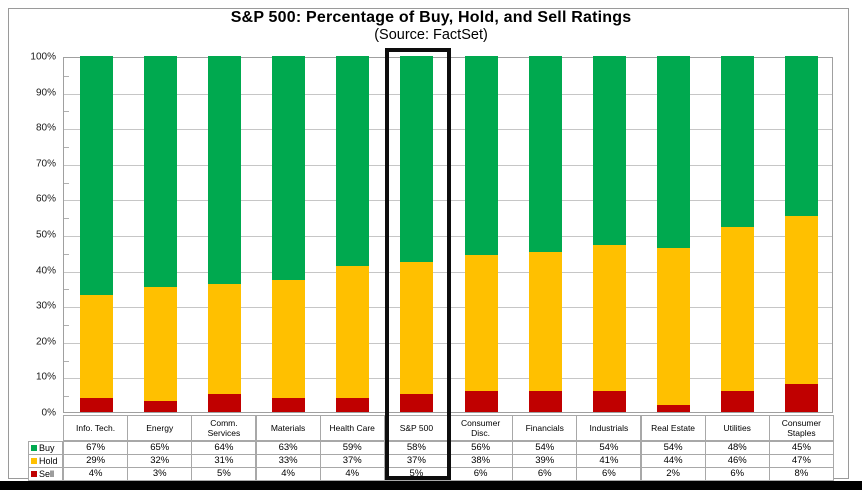 This screenshot has height=491, width=862. What do you see at coordinates (481, 428) in the screenshot?
I see `category-cell: Consumer Disc.` at bounding box center [481, 428].